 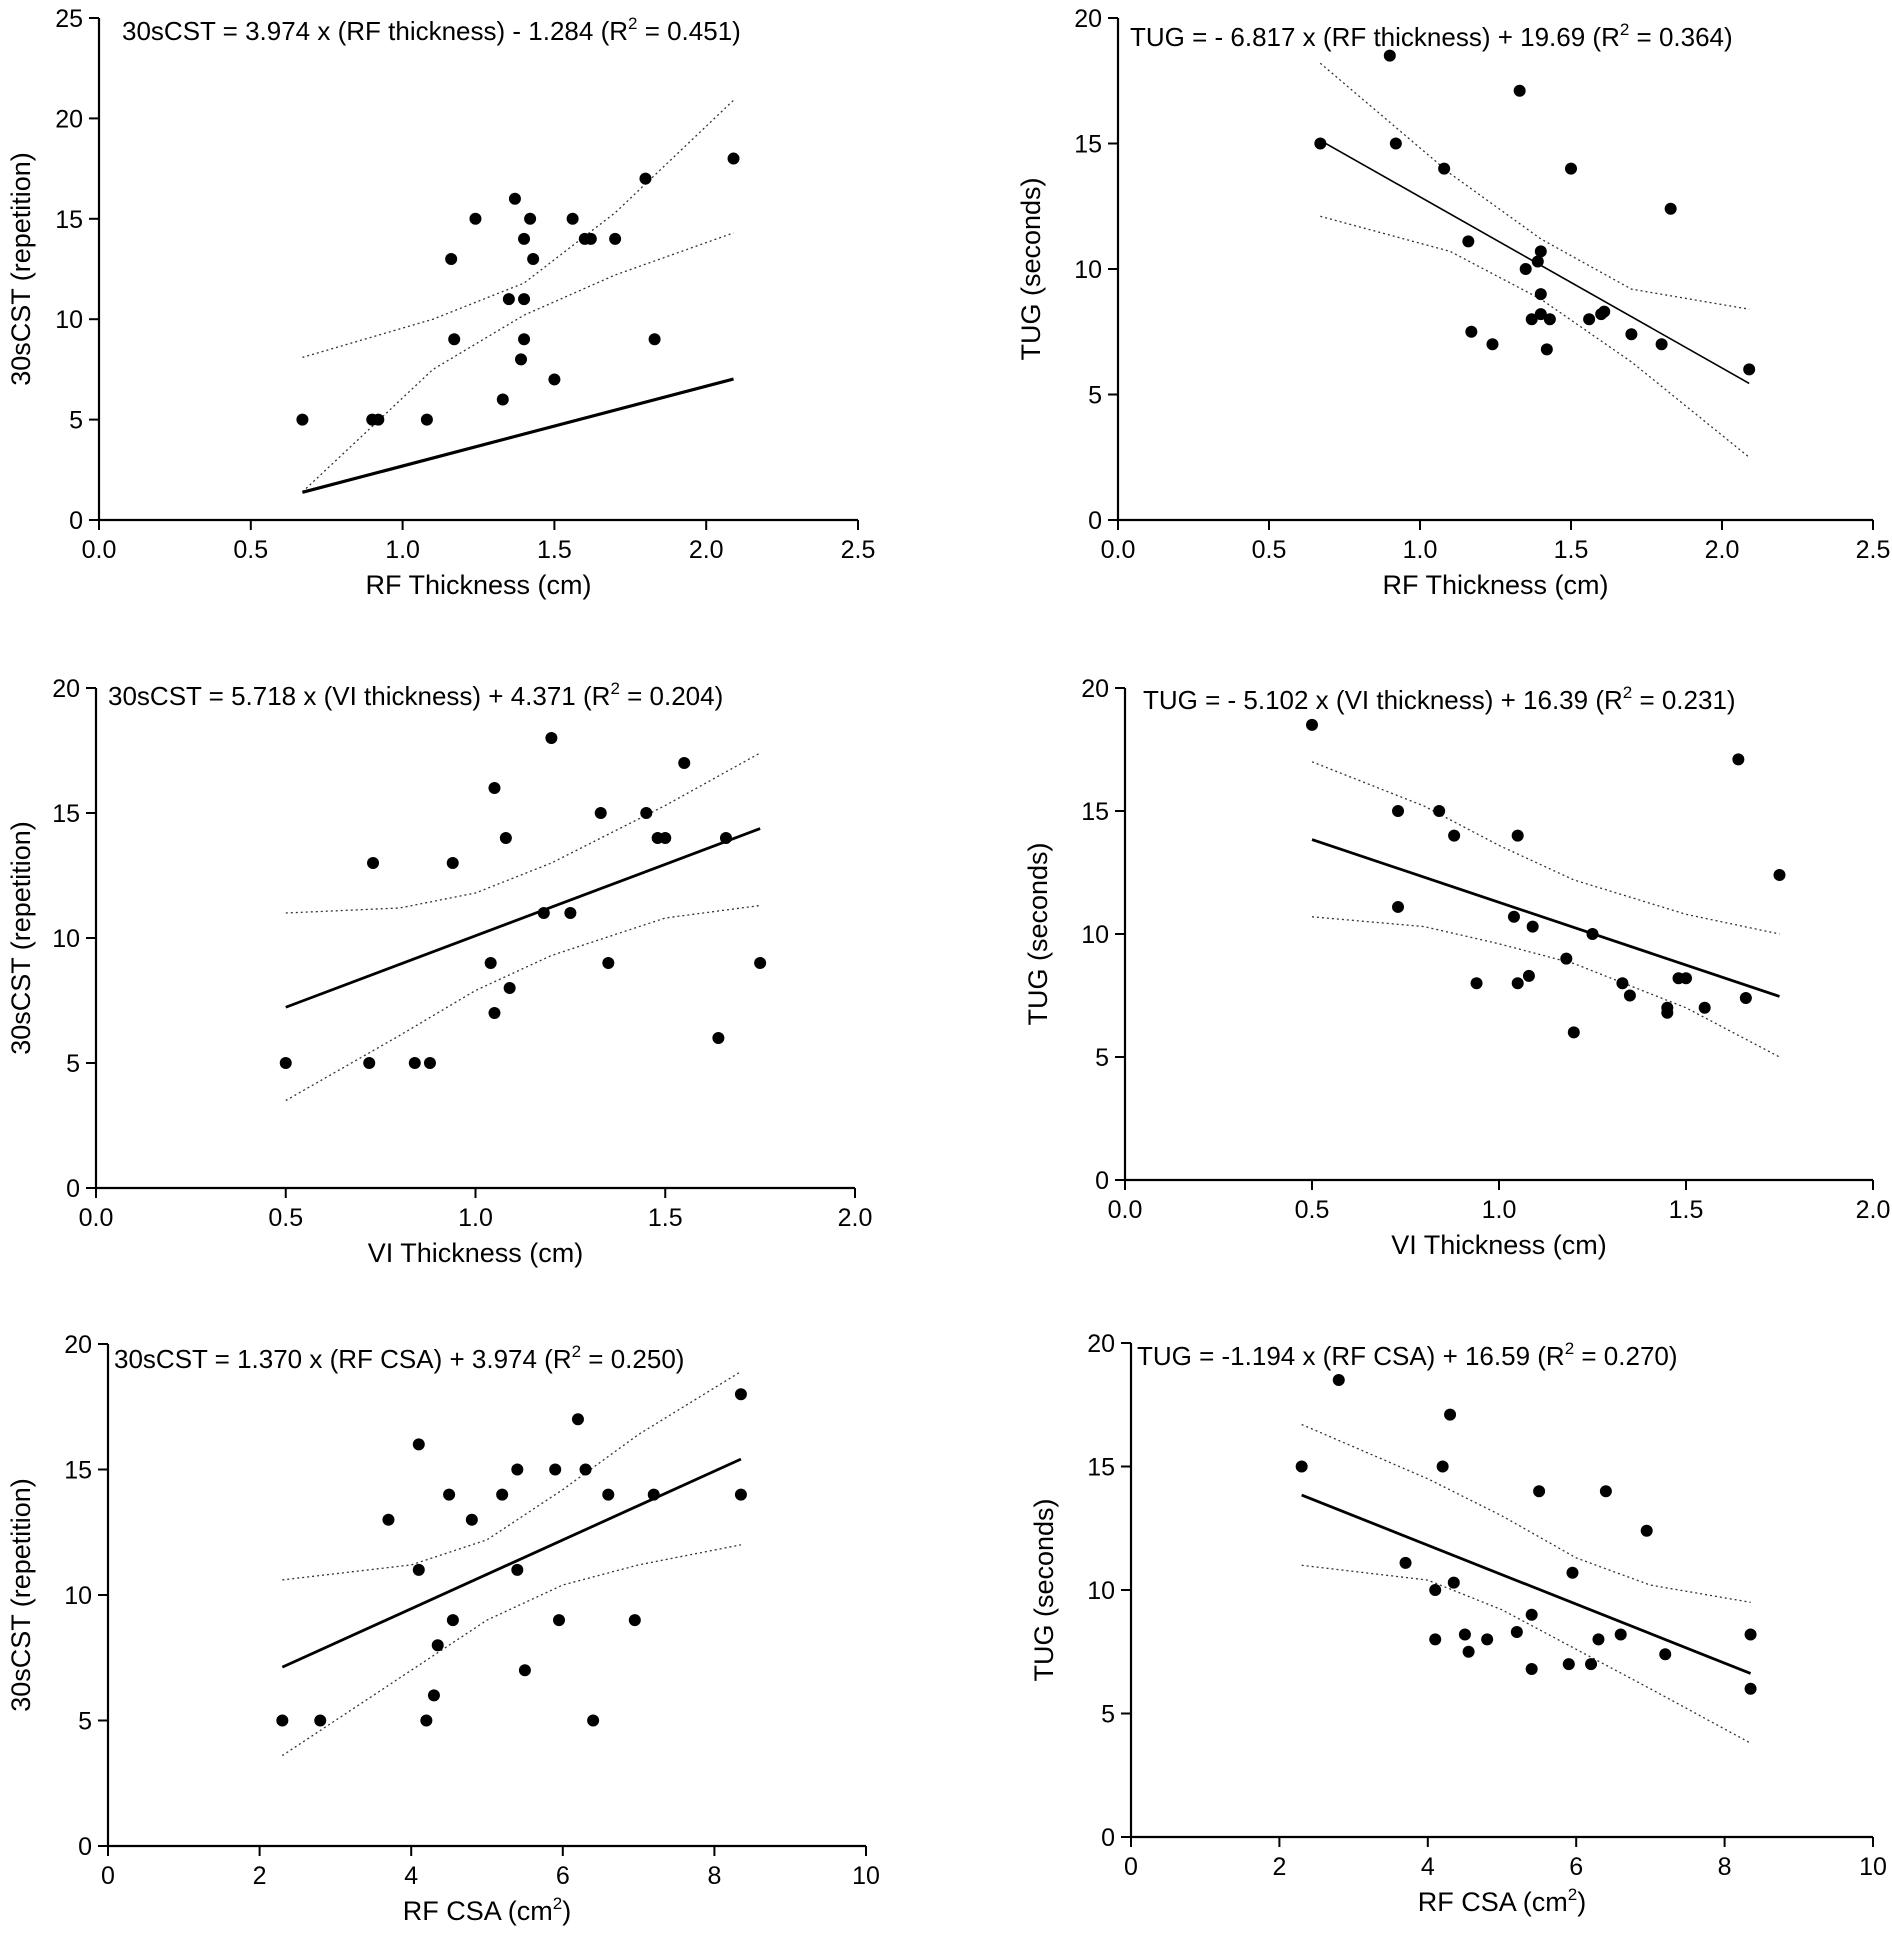 What do you see at coordinates (1625, 1356) in the screenshot?
I see `equation-r2-value: = 0.270)` at bounding box center [1625, 1356].